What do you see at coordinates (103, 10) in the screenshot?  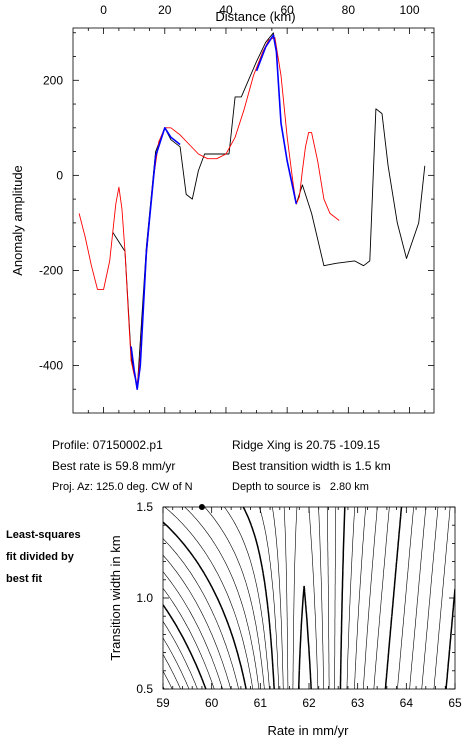 I see `x-tick-label: 0` at bounding box center [103, 10].